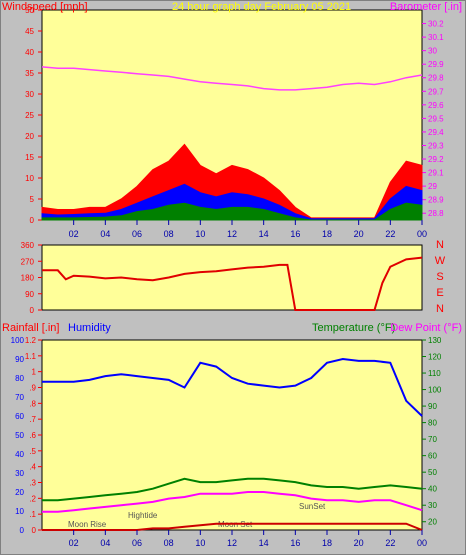 Image resolution: width=466 pixels, height=555 pixels. Describe the element at coordinates (422, 234) in the screenshot. I see `x-axis-tick-label: 00` at that location.